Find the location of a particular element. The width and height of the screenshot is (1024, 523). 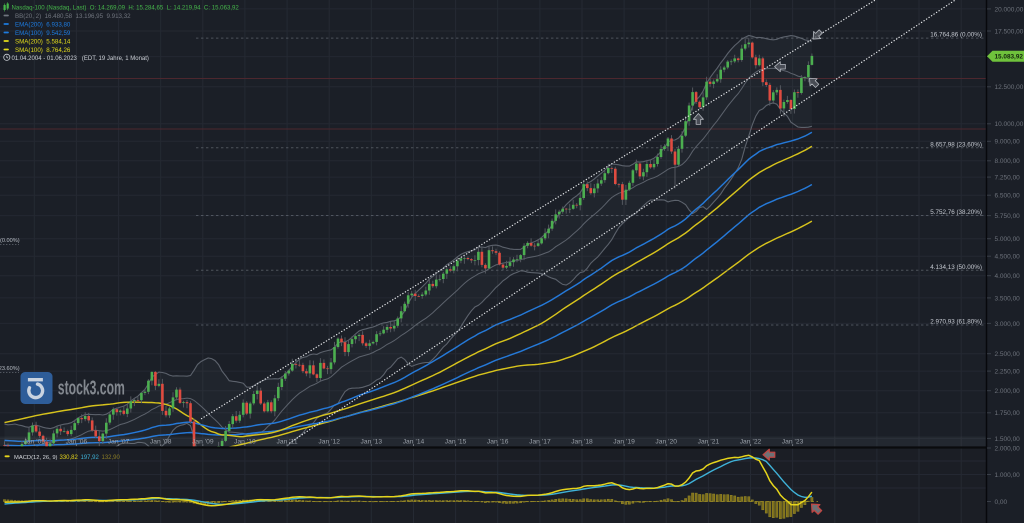

svg-text: Jan ’21 is located at coordinates (709, 441).